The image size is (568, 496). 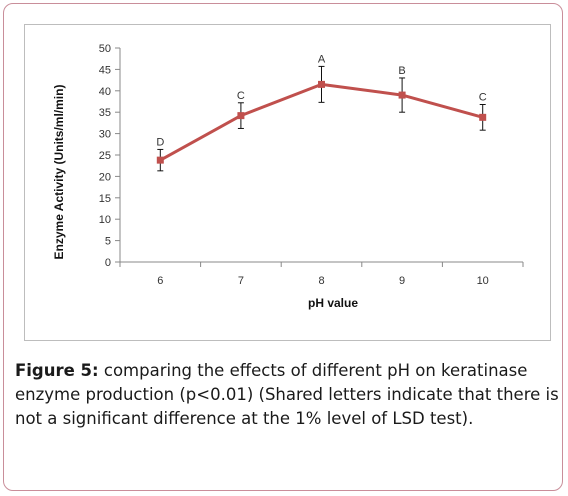 I want to click on caption-lead: Figure 5:, so click(x=57, y=370).